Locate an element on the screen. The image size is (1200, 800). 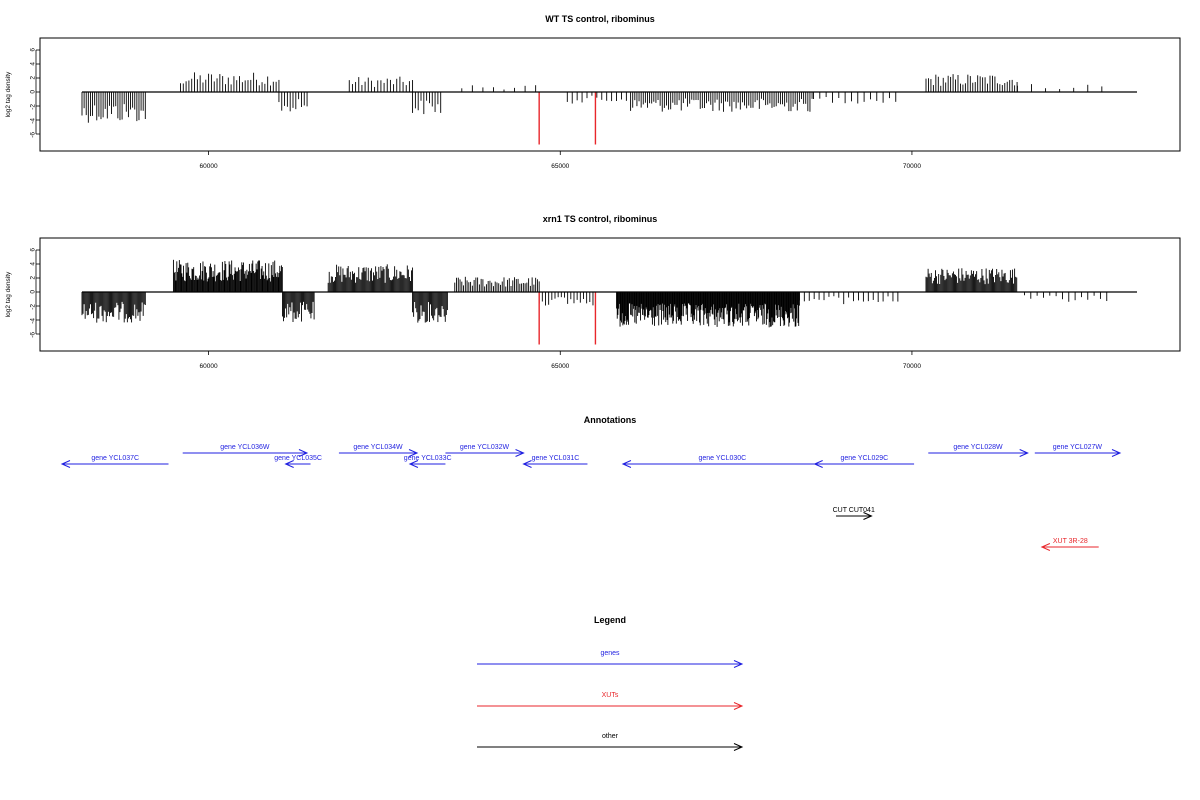
annotation-label: gene YCL030C is located at coordinates (722, 458).